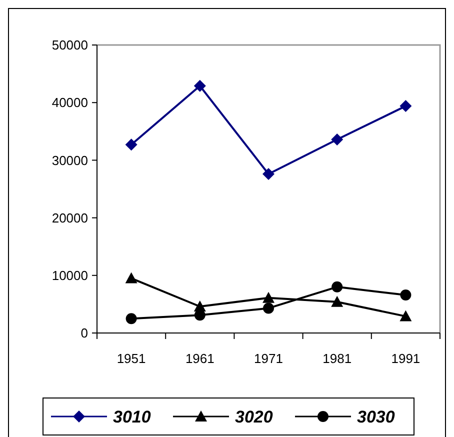 The image size is (454, 437). Describe the element at coordinates (131, 358) in the screenshot. I see `x-tick-label: 1951` at that location.